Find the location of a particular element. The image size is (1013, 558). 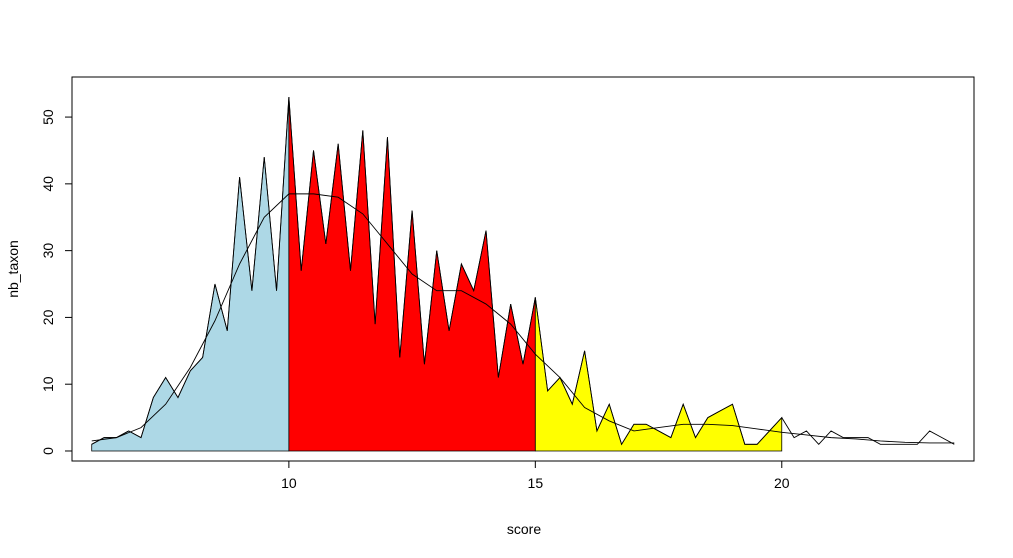

y-axis: 0 10 20 30 40 50 is located at coordinates (56, 282).